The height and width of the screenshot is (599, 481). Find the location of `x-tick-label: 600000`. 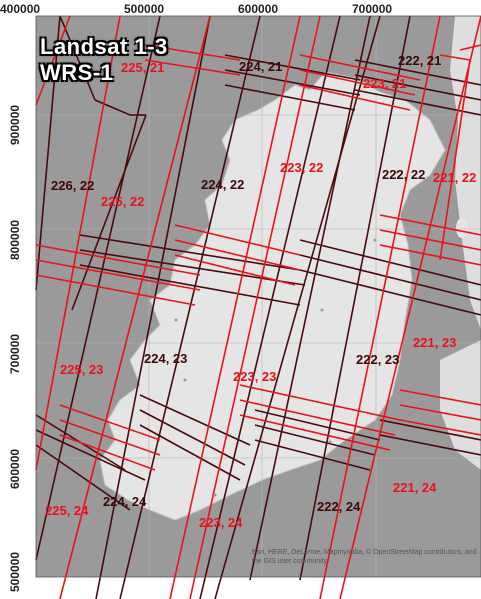

x-tick-label: 600000 is located at coordinates (258, 9).